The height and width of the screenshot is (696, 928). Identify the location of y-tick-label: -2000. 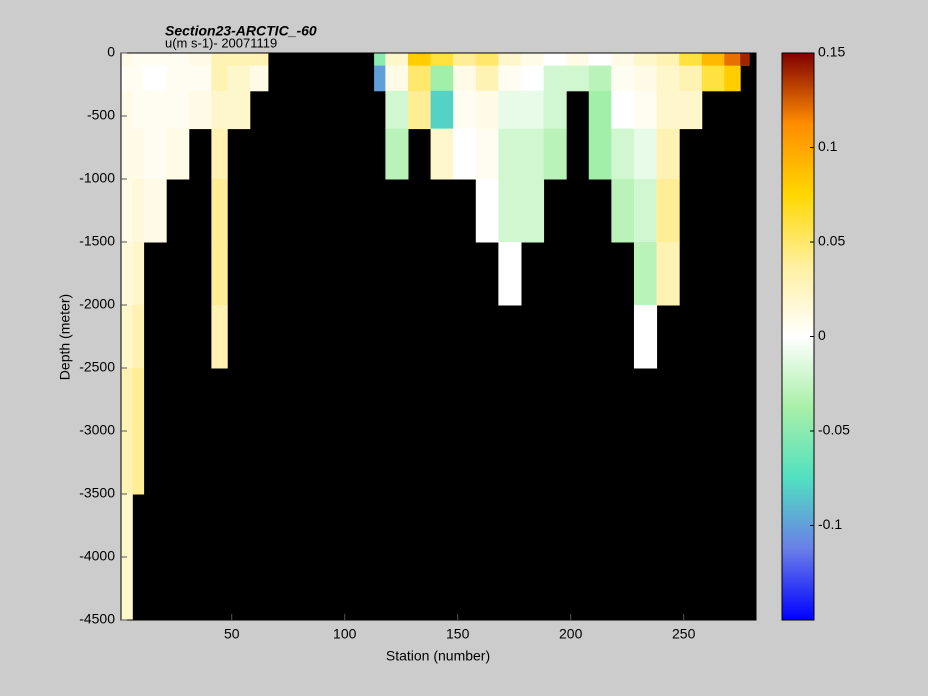
(97, 304).